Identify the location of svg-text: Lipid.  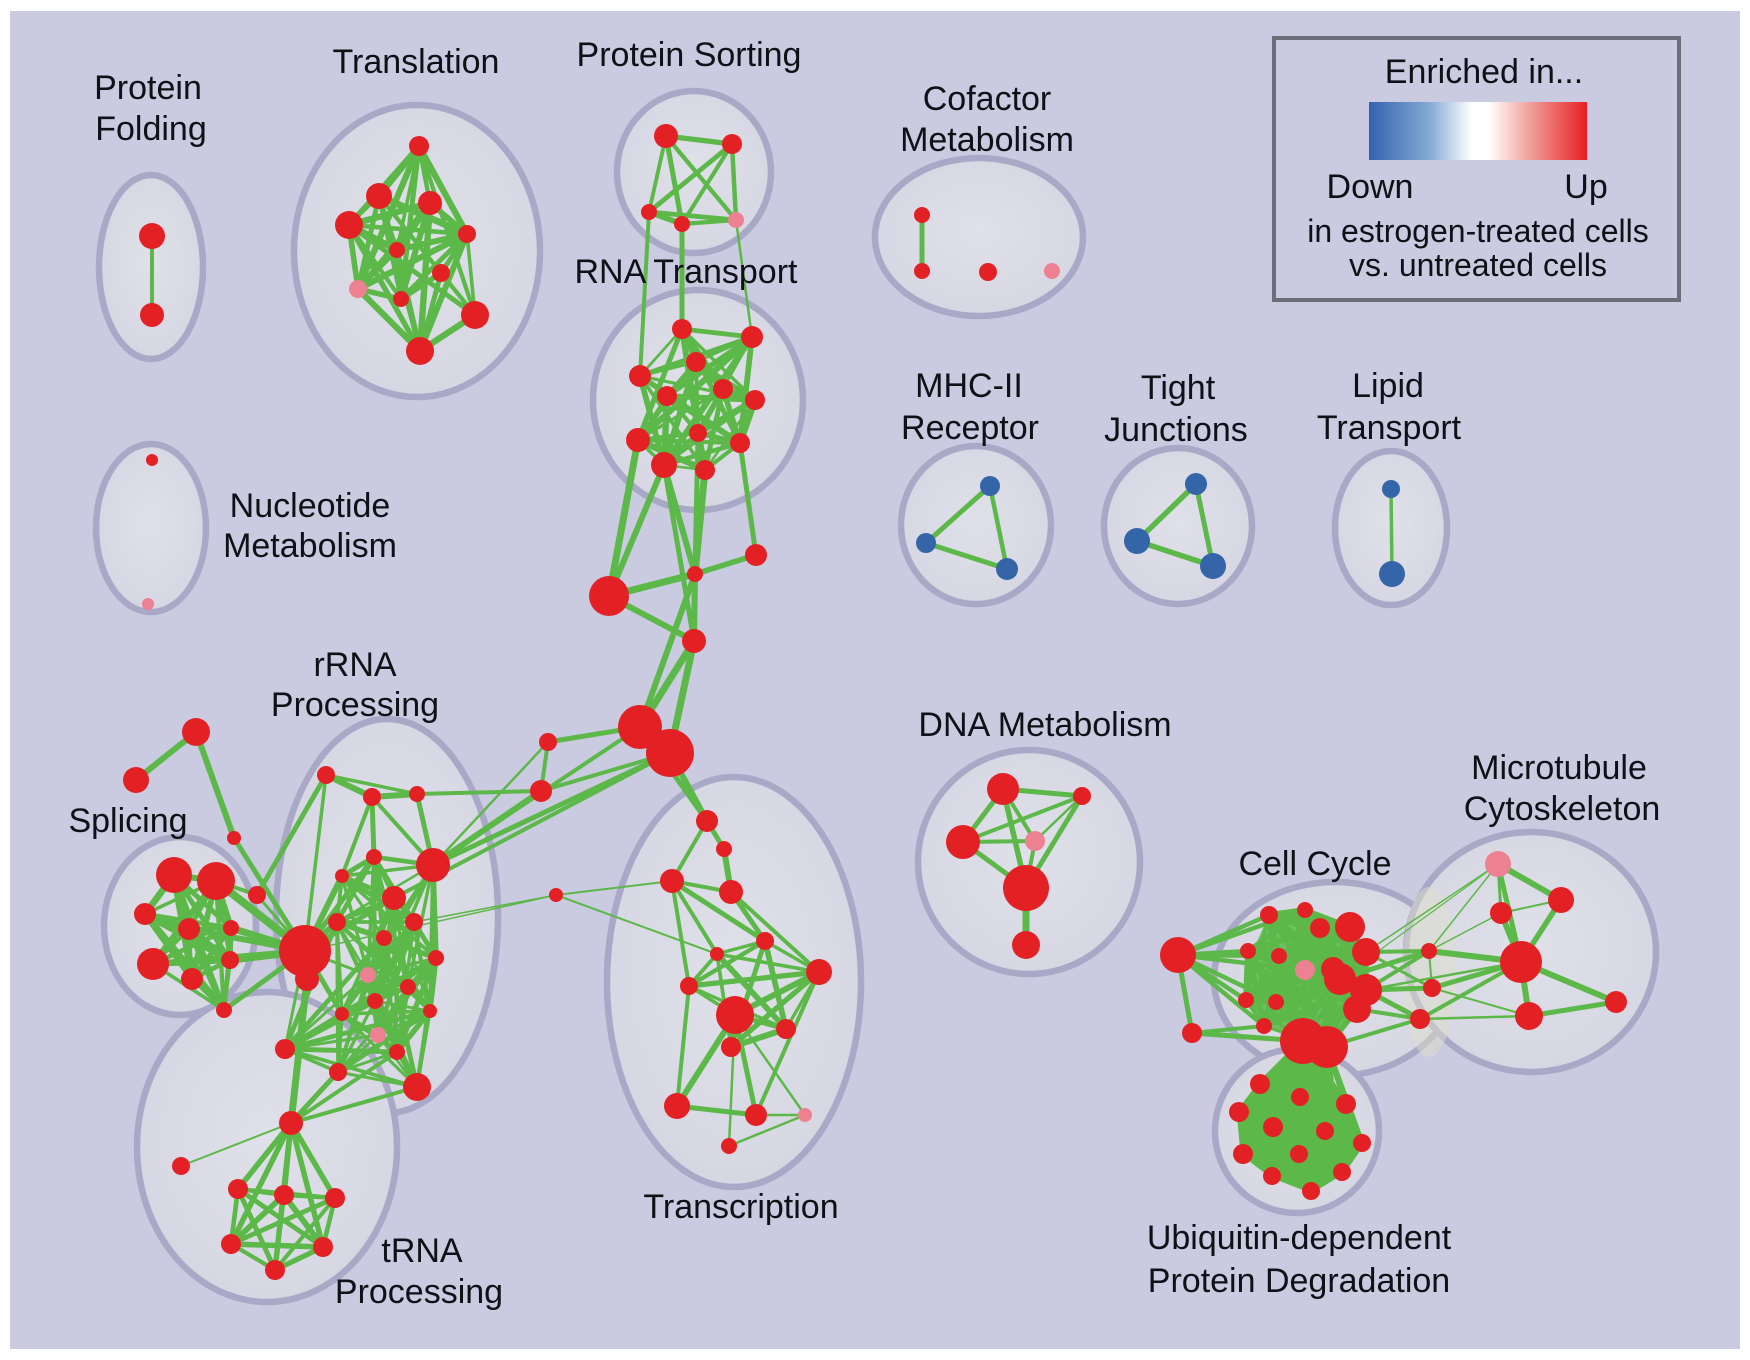
(1388, 386).